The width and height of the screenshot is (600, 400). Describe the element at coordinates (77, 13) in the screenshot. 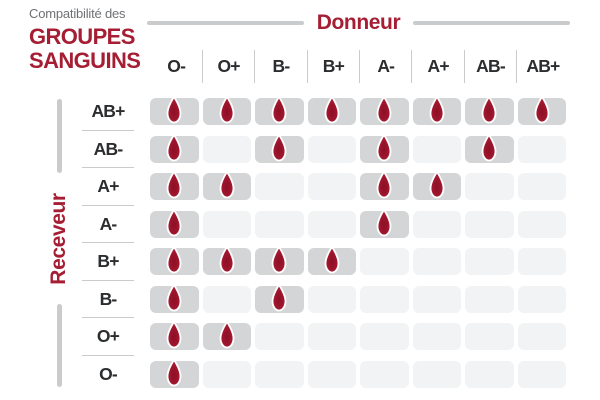

I see `chart-subtitle: Compatibilité des` at that location.